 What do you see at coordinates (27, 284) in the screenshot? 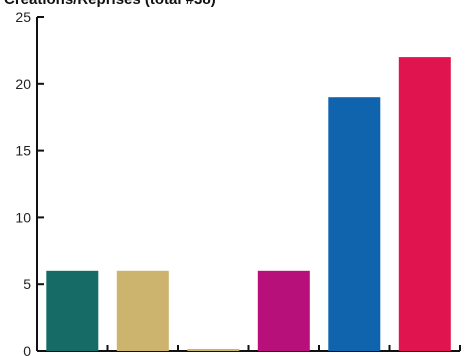
I see `y-tick-label: 5` at bounding box center [27, 284].